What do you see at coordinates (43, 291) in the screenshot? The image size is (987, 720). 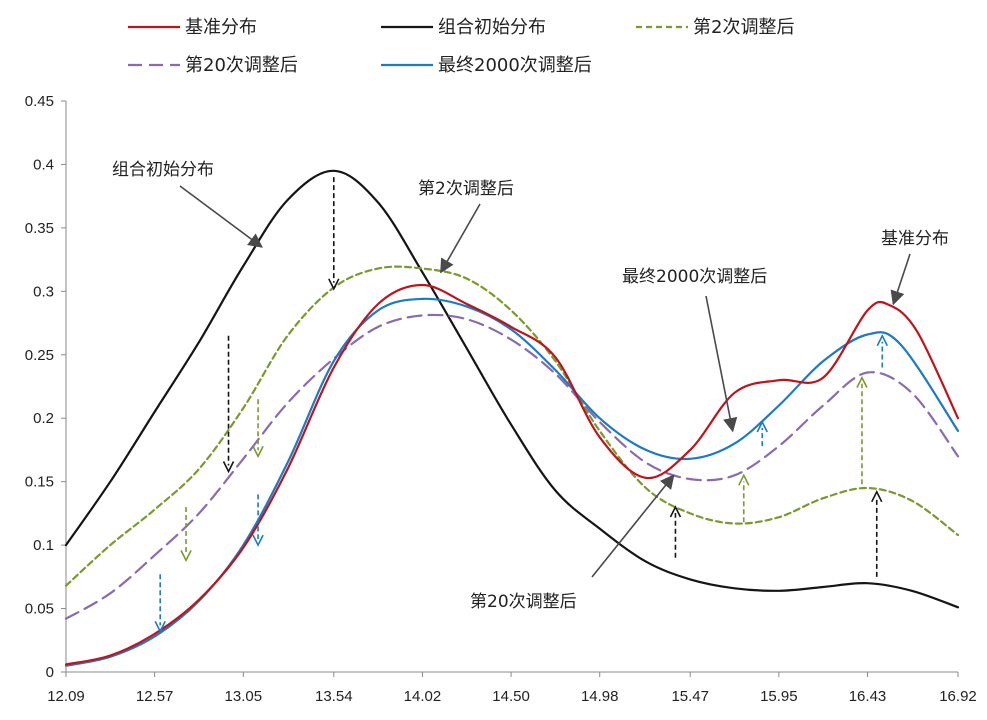 I see `y-tick-label: 0.3` at bounding box center [43, 291].